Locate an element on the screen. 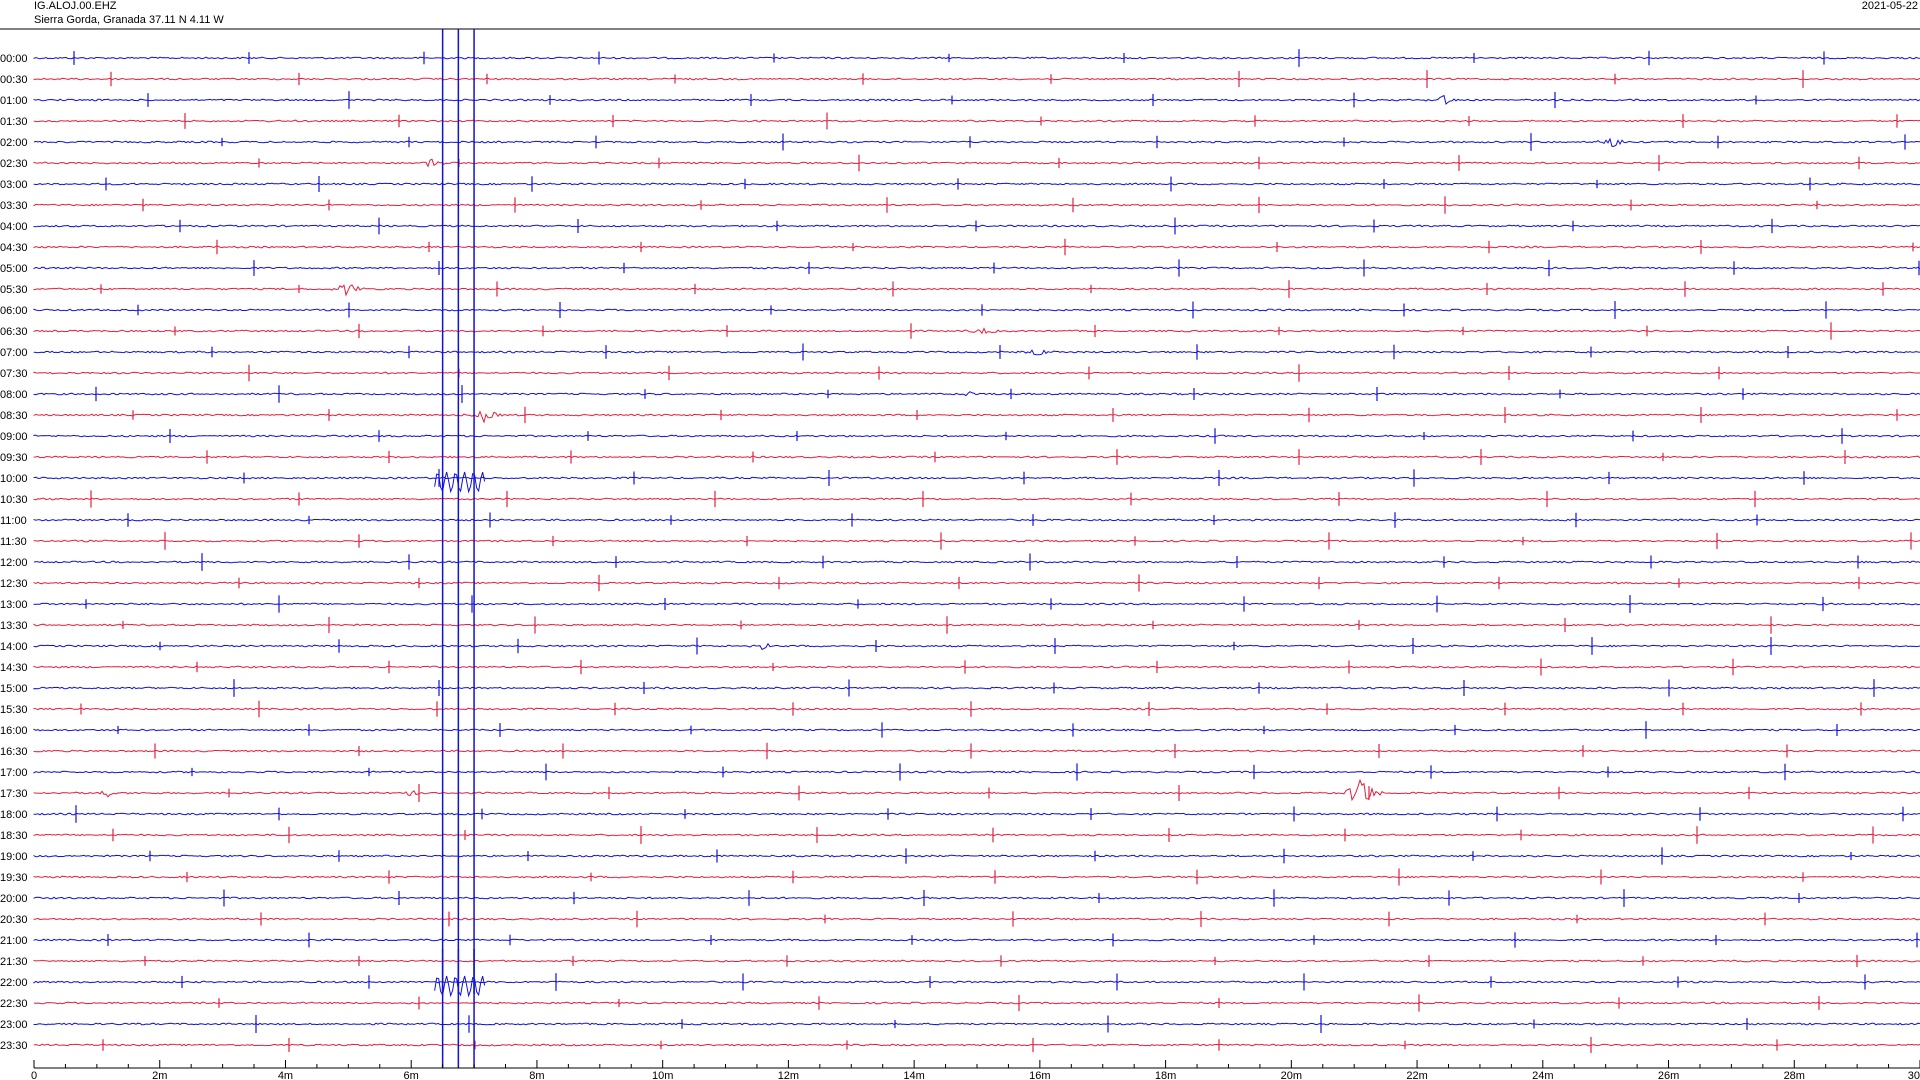 The image size is (1920, 1080). row-label: 14:30 is located at coordinates (14, 668).